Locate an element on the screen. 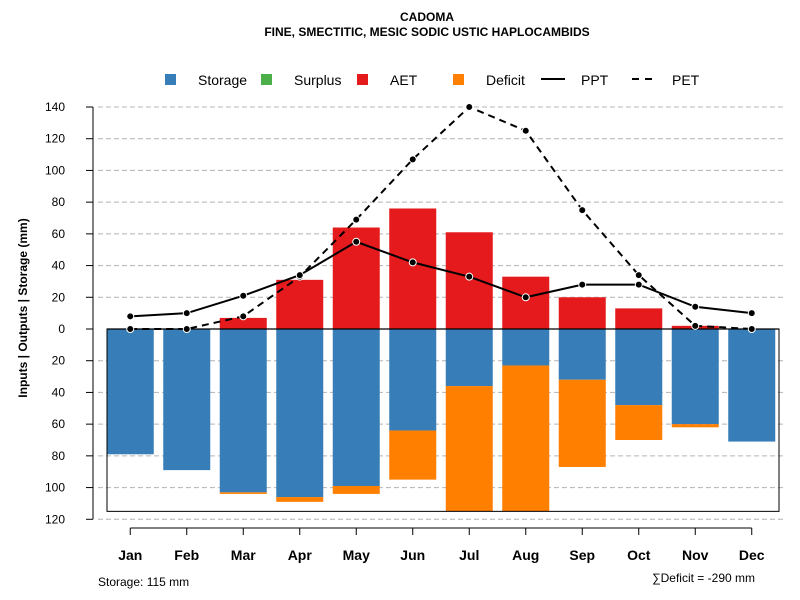  x-tick-label: Jun is located at coordinates (412, 555).